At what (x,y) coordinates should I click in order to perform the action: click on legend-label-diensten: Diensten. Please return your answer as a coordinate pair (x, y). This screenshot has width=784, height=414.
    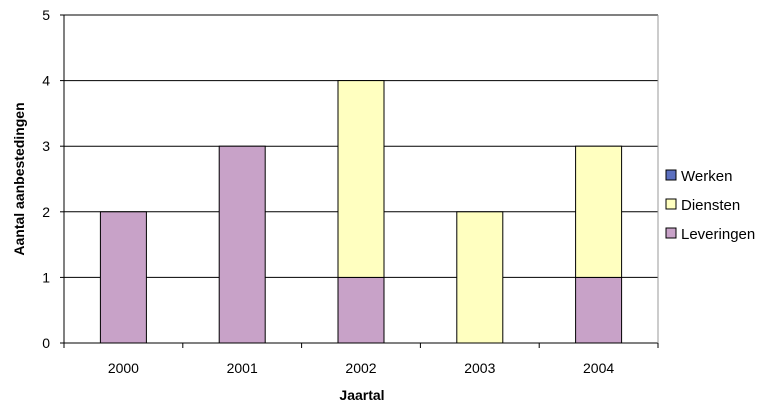
    Looking at the image, I should click on (710, 205).